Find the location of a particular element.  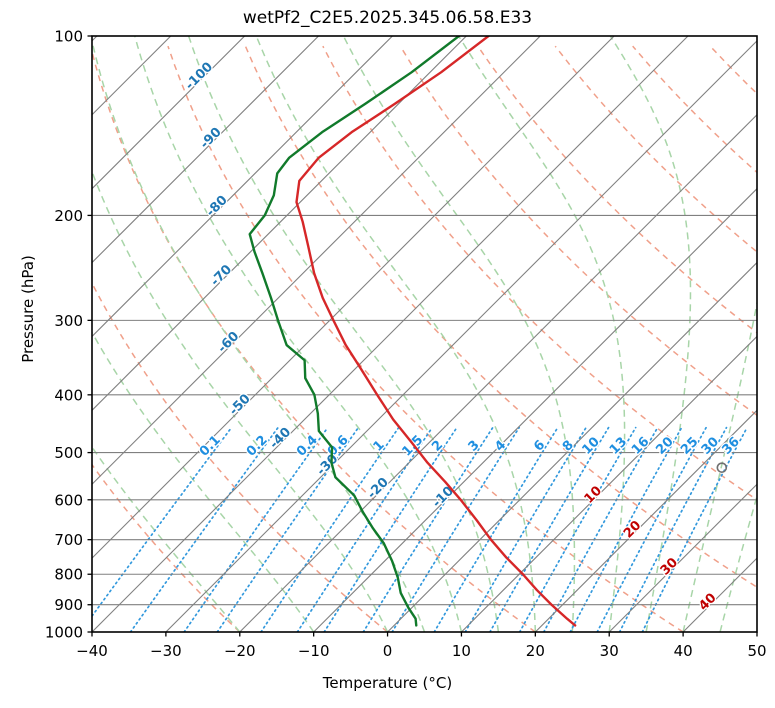

y-tick-label: 500 is located at coordinates (68, 453).